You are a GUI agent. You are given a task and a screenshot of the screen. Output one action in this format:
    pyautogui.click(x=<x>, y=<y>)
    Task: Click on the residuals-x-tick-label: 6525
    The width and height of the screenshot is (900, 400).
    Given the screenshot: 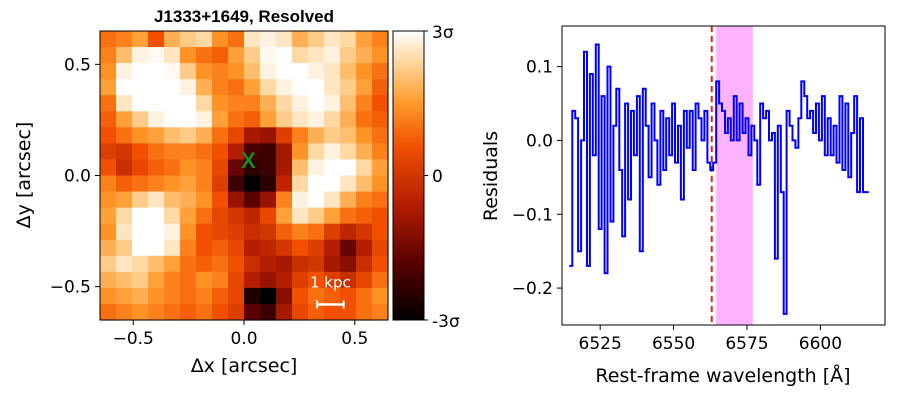 What is the action you would take?
    pyautogui.click(x=600, y=344)
    